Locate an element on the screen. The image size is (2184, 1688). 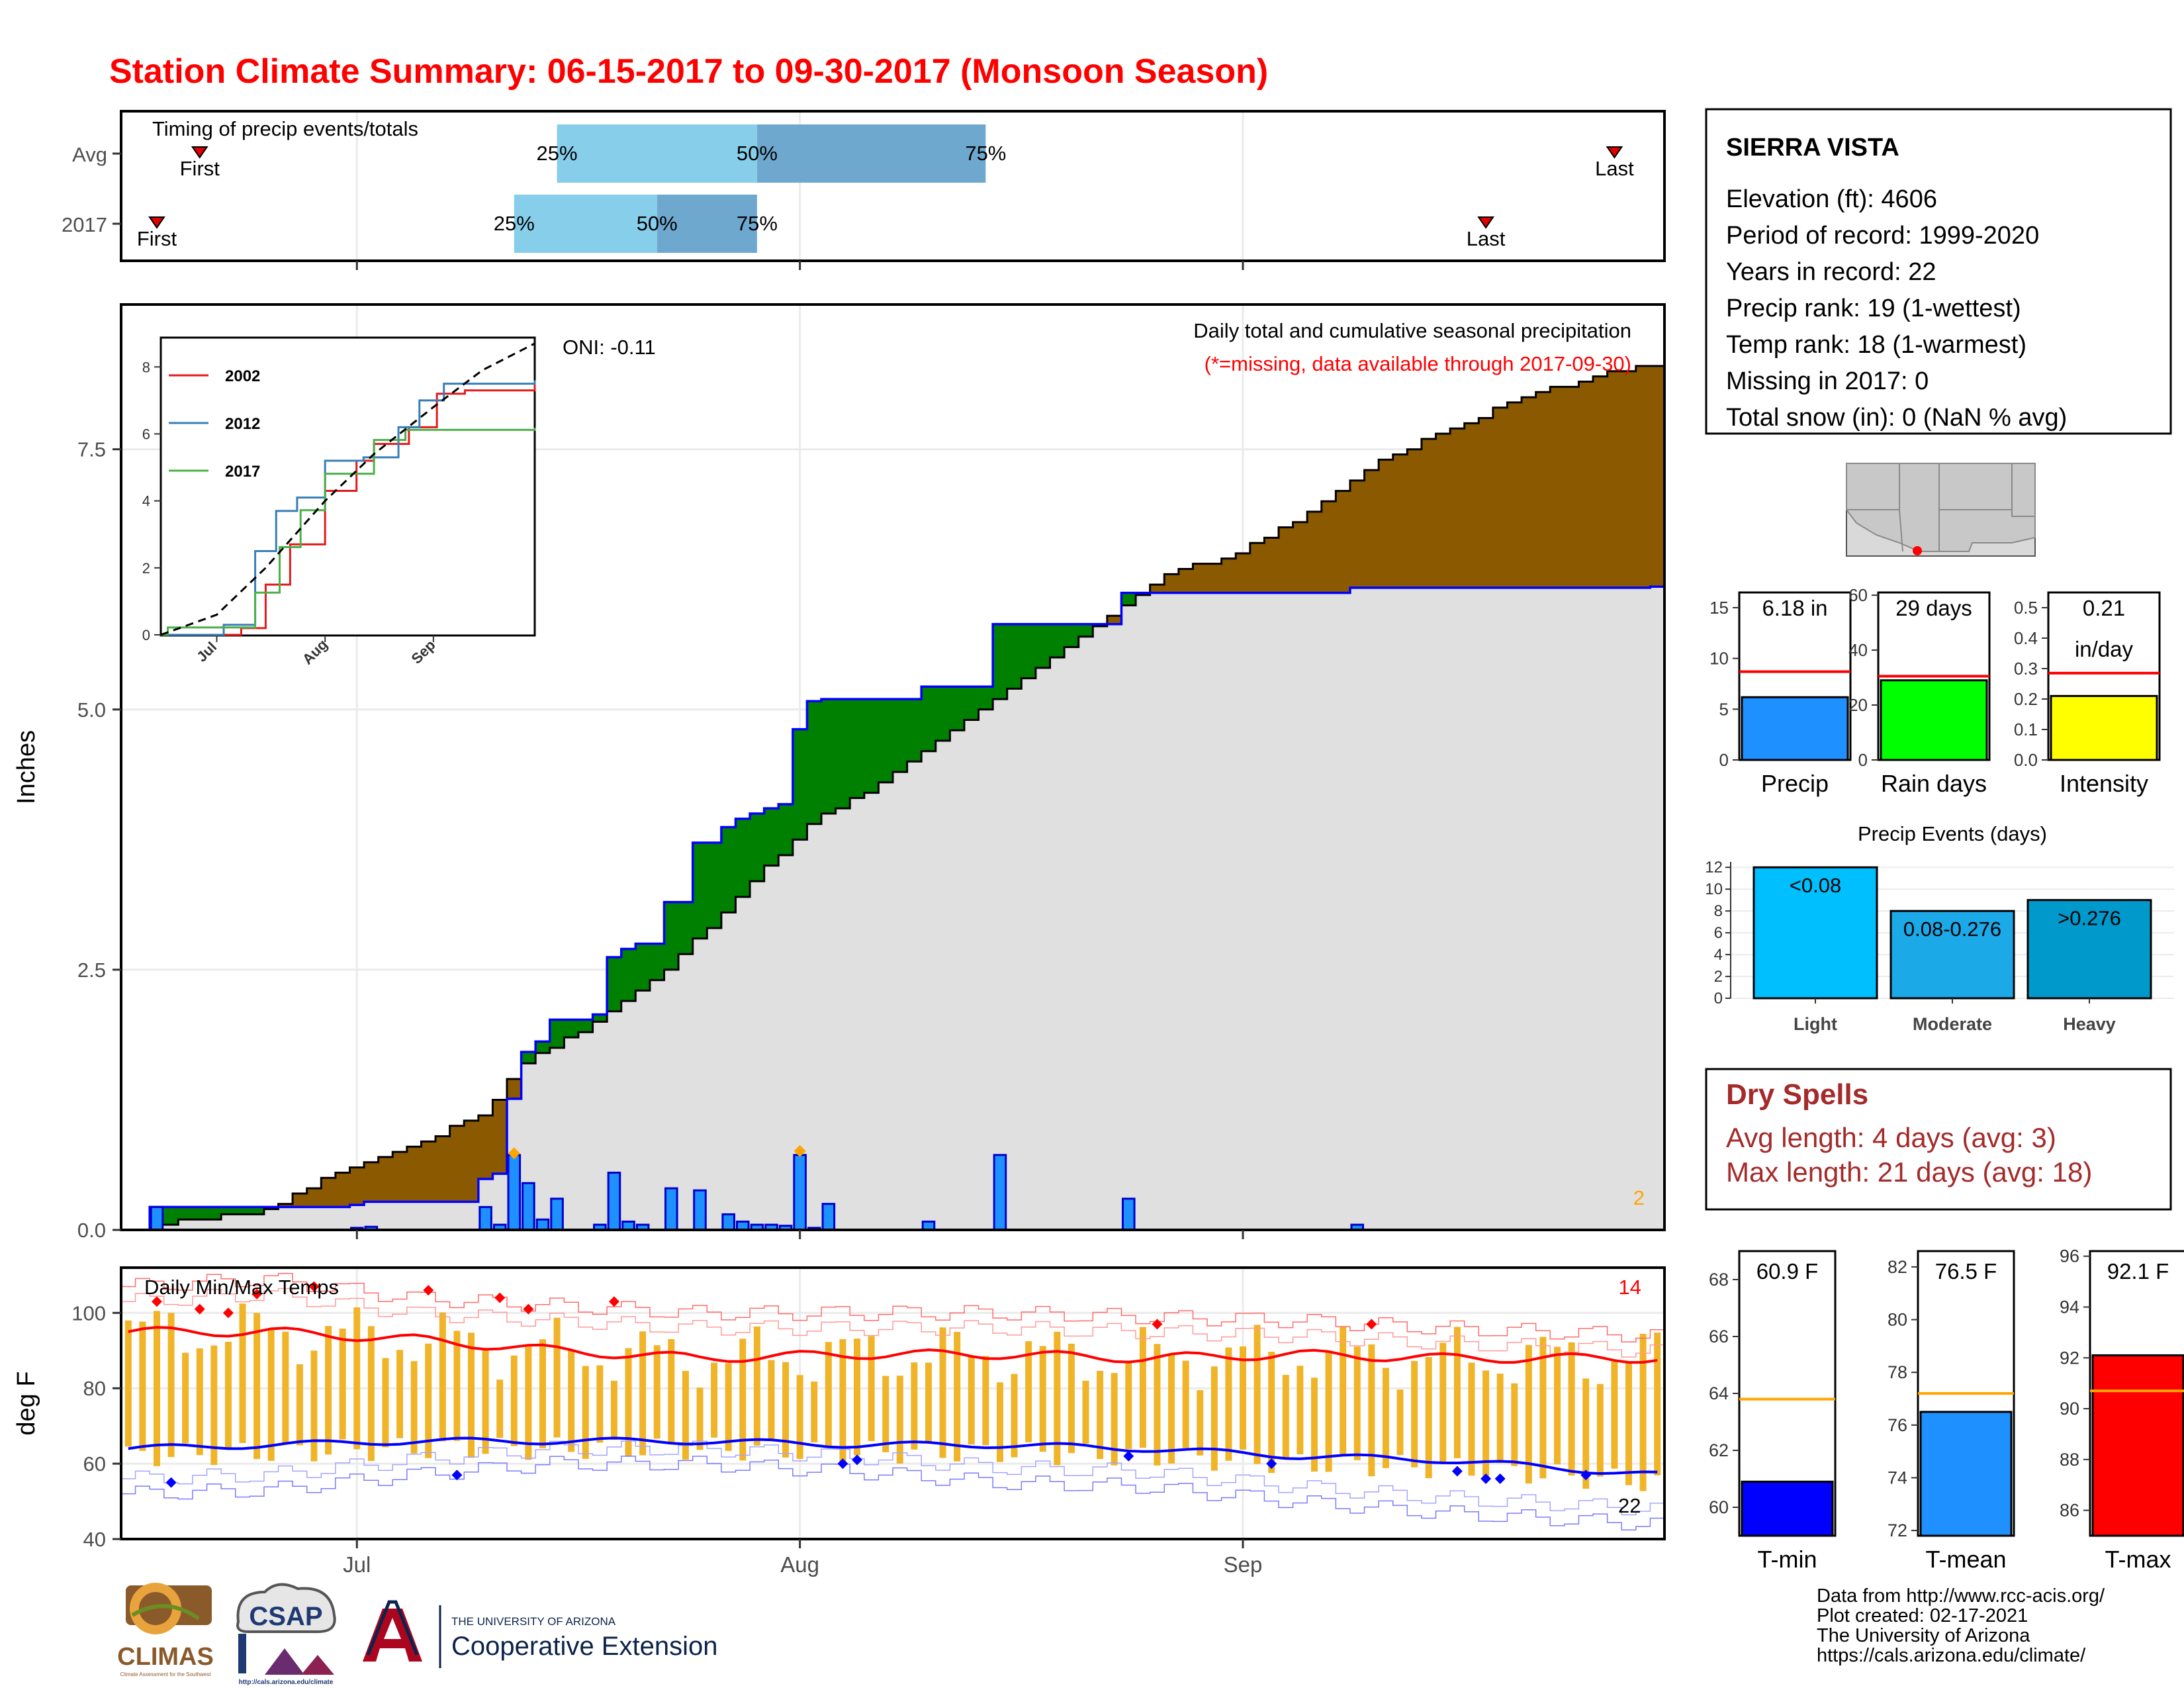
climas-logo-subtitle: Climate Assessment for the Southwest is located at coordinates (166, 1674).